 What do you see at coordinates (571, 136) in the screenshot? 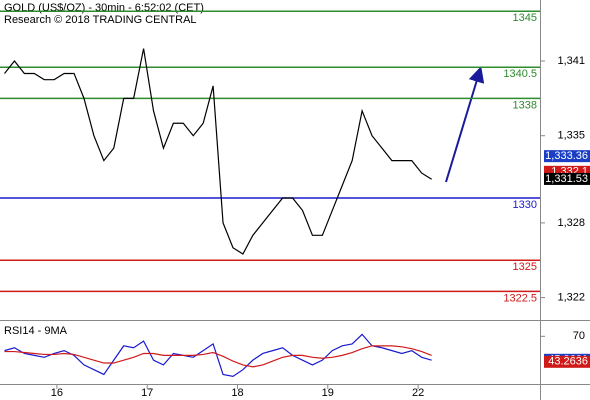
I see `y-tick-label: 1,335` at bounding box center [571, 136].